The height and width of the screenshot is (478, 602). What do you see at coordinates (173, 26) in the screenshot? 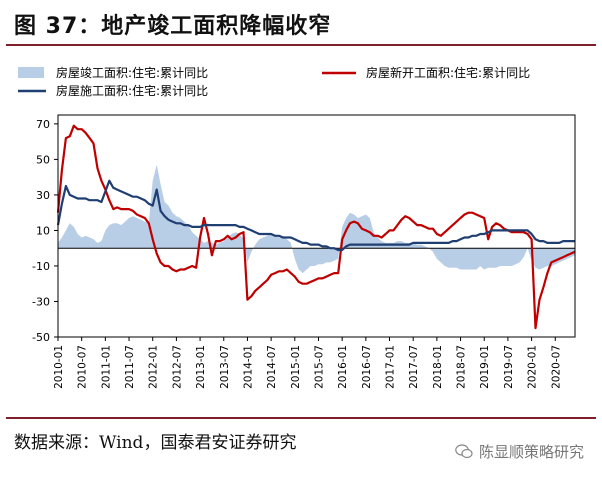
I see `figure-title: 图 37：地产竣工面积降幅收窄` at bounding box center [173, 26].